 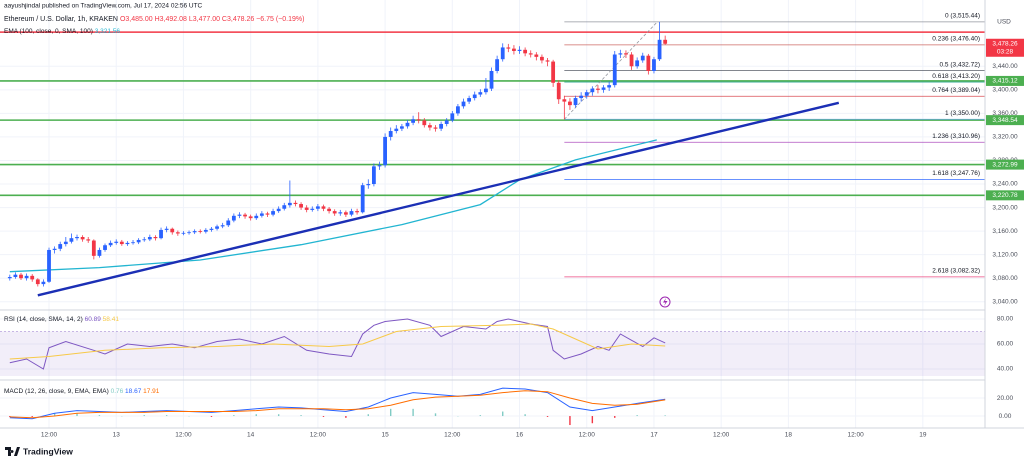 I want to click on x-tick-label: 13, so click(x=117, y=435).